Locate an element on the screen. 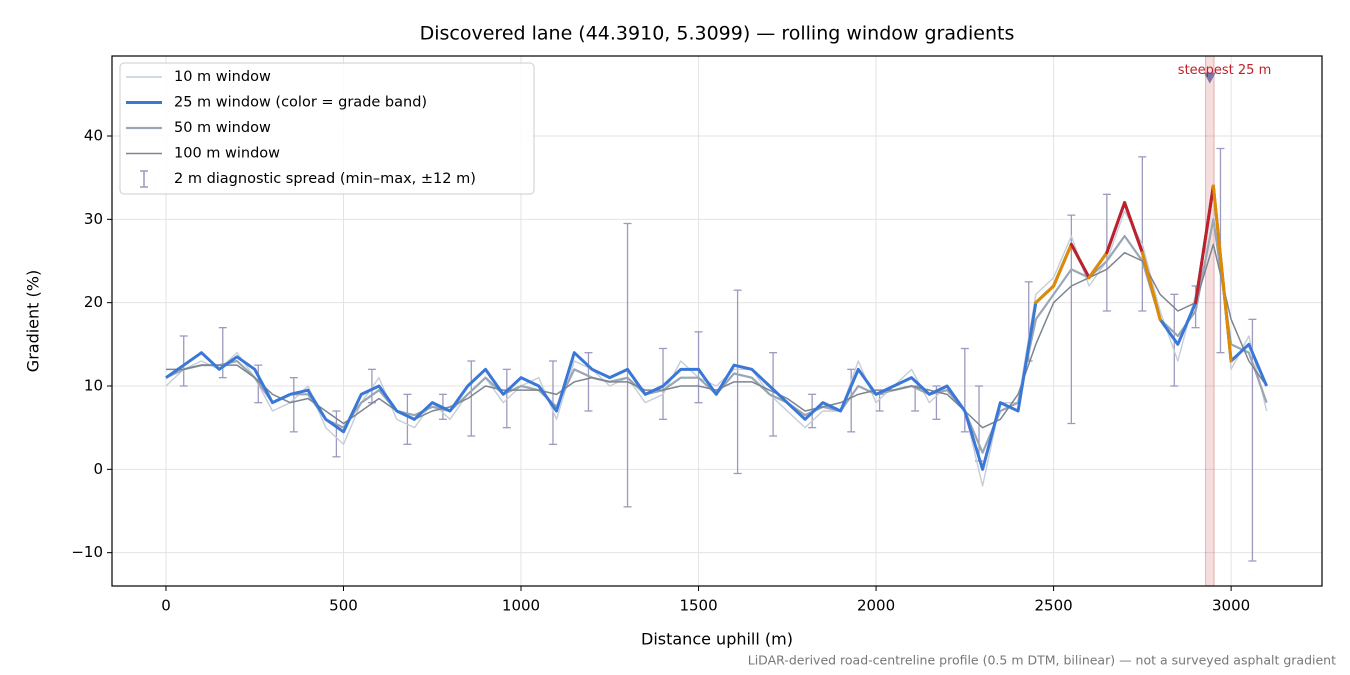  x-axis-label: Distance uphill (m) is located at coordinates (717, 639).